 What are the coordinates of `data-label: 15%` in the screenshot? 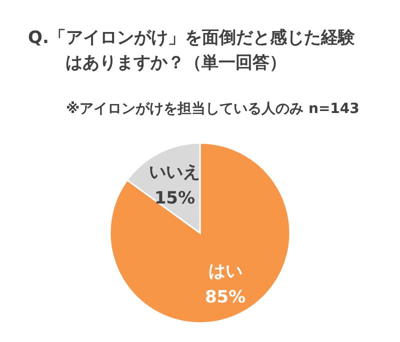 It's located at (175, 198).